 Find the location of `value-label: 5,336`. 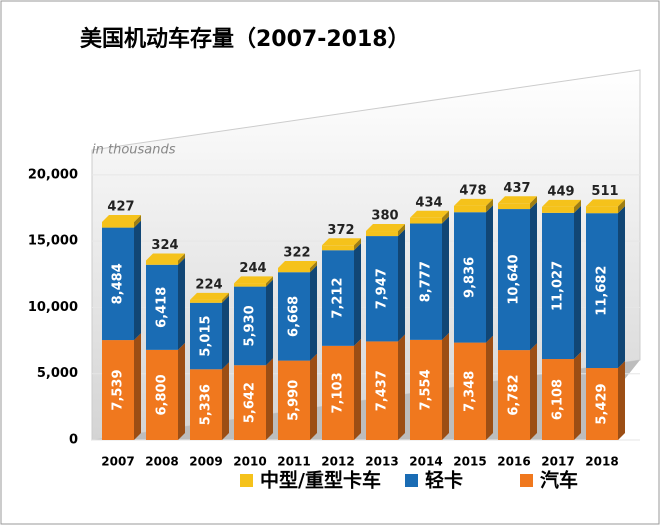

value-label: 5,336 is located at coordinates (206, 404).